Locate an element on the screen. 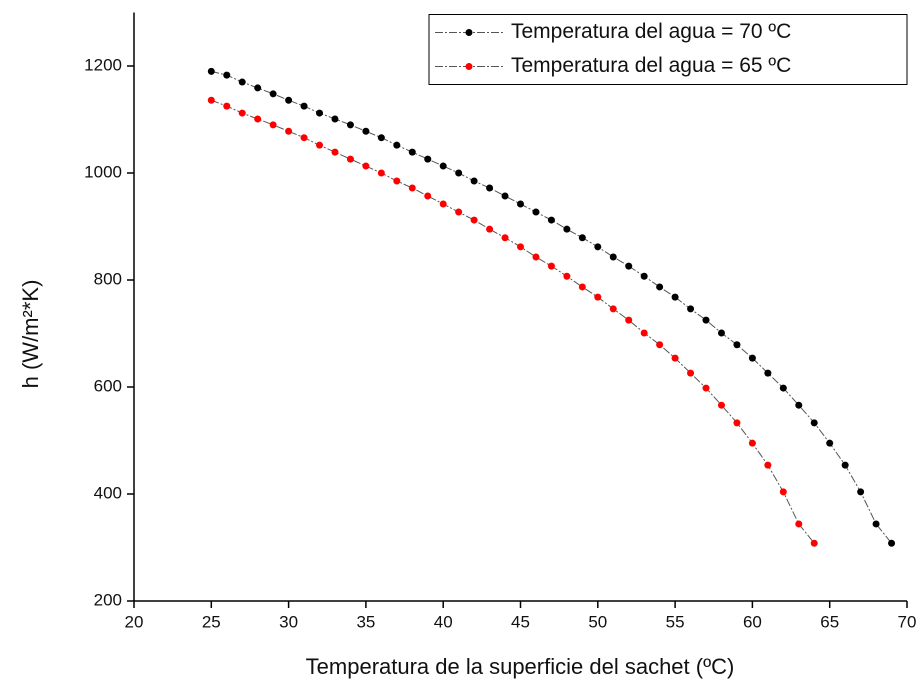 This screenshot has height=693, width=924. x-tick-label: 35 is located at coordinates (365, 621).